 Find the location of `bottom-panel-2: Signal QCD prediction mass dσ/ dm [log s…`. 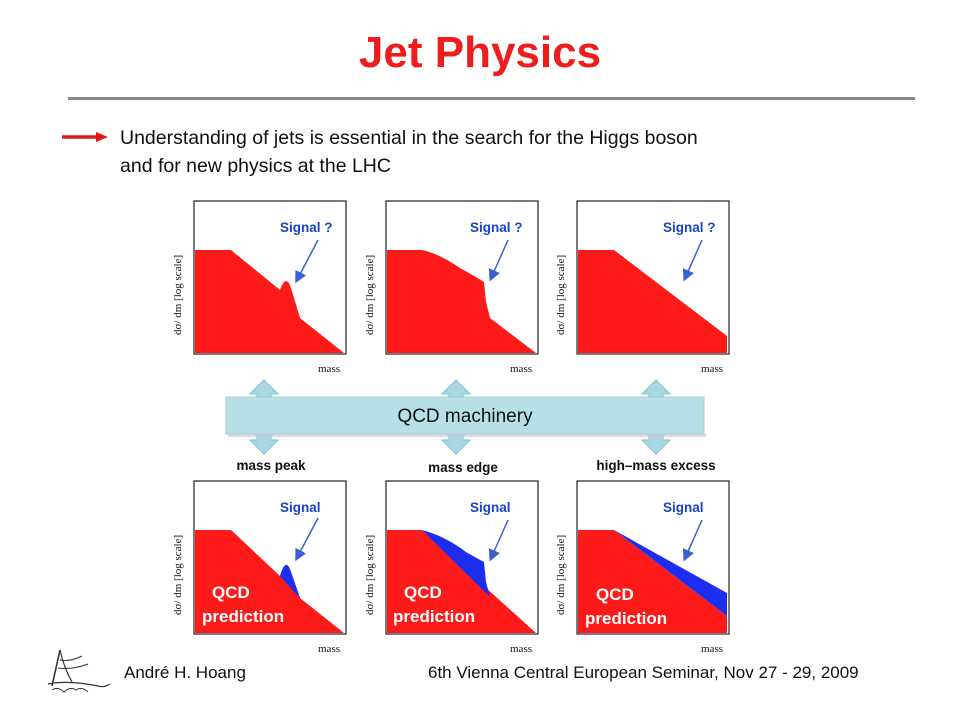

bottom-panel-2: Signal QCD prediction mass dσ/ dm [log s… is located at coordinates (451, 567).